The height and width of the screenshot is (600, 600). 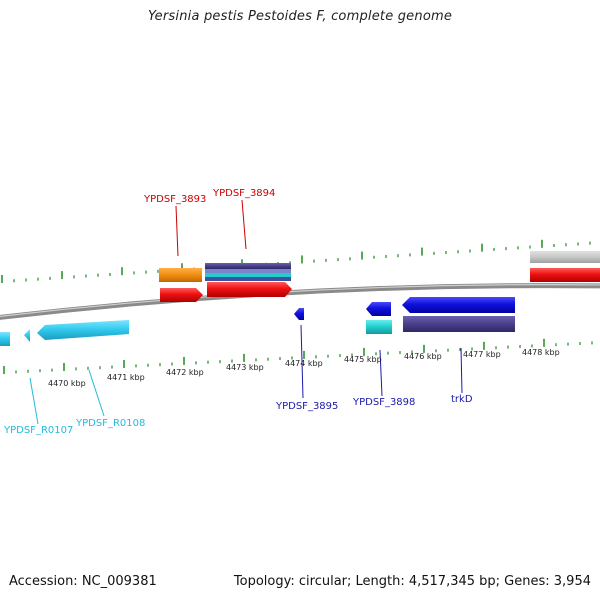 What do you see at coordinates (5, 339) in the screenshot?
I see `rna-left-edge` at bounding box center [5, 339].